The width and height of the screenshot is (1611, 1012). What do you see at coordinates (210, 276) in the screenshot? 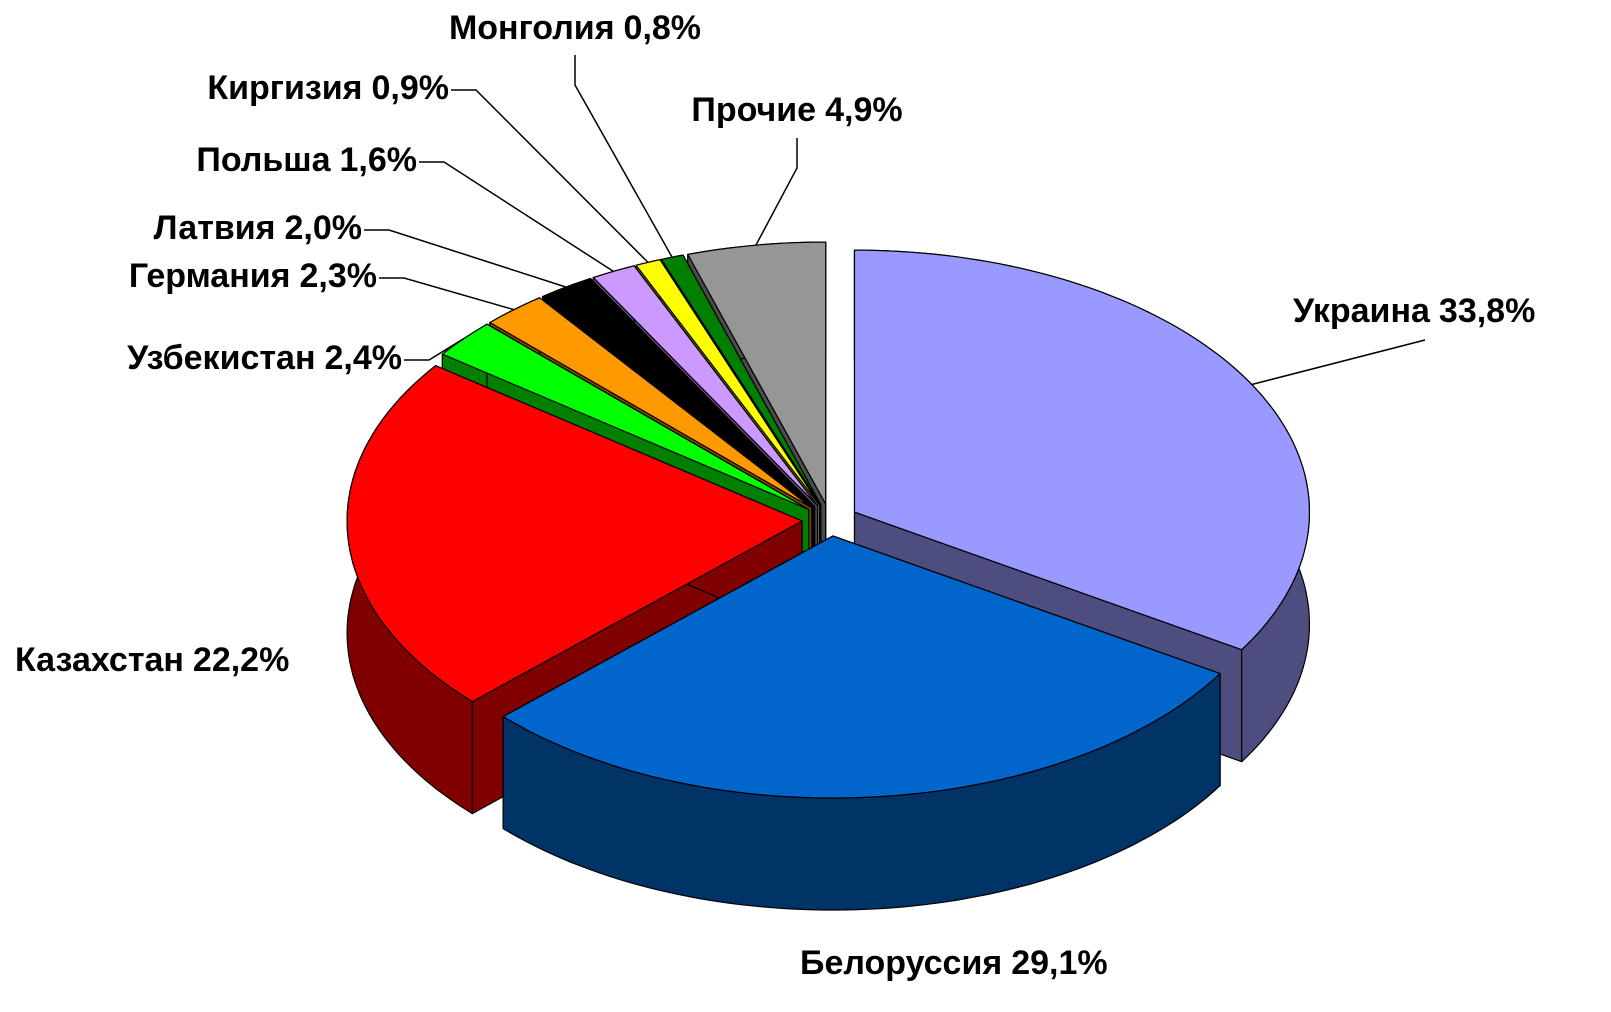
I see `category-name: Германия` at bounding box center [210, 276].